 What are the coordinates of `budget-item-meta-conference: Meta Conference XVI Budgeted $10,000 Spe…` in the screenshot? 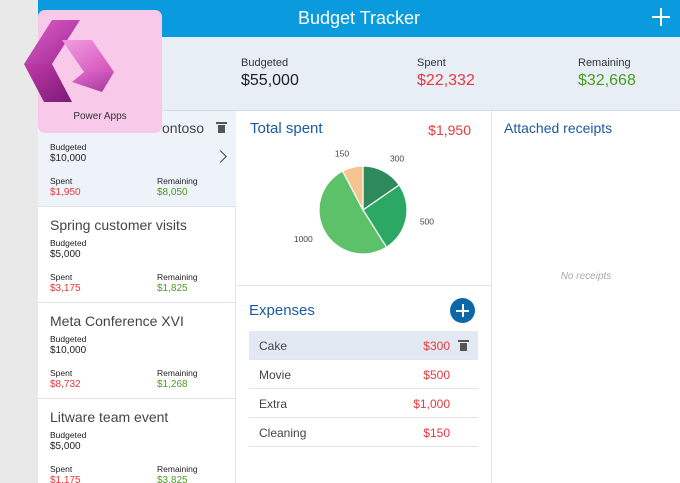 It's located at (137, 351).